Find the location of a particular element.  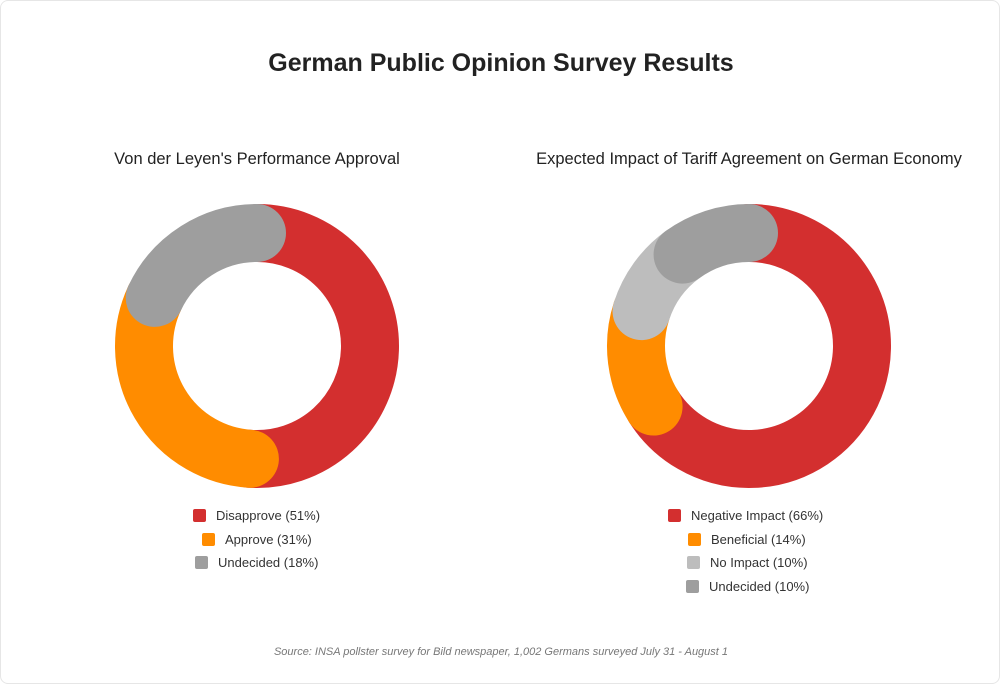

legend-item-beneficial: Beneficial (14%) is located at coordinates (778, 540).